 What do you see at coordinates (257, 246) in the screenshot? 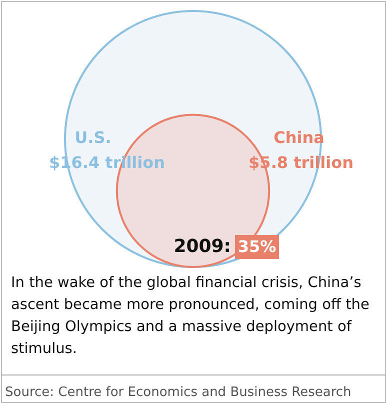
I see `text: 35%` at bounding box center [257, 246].